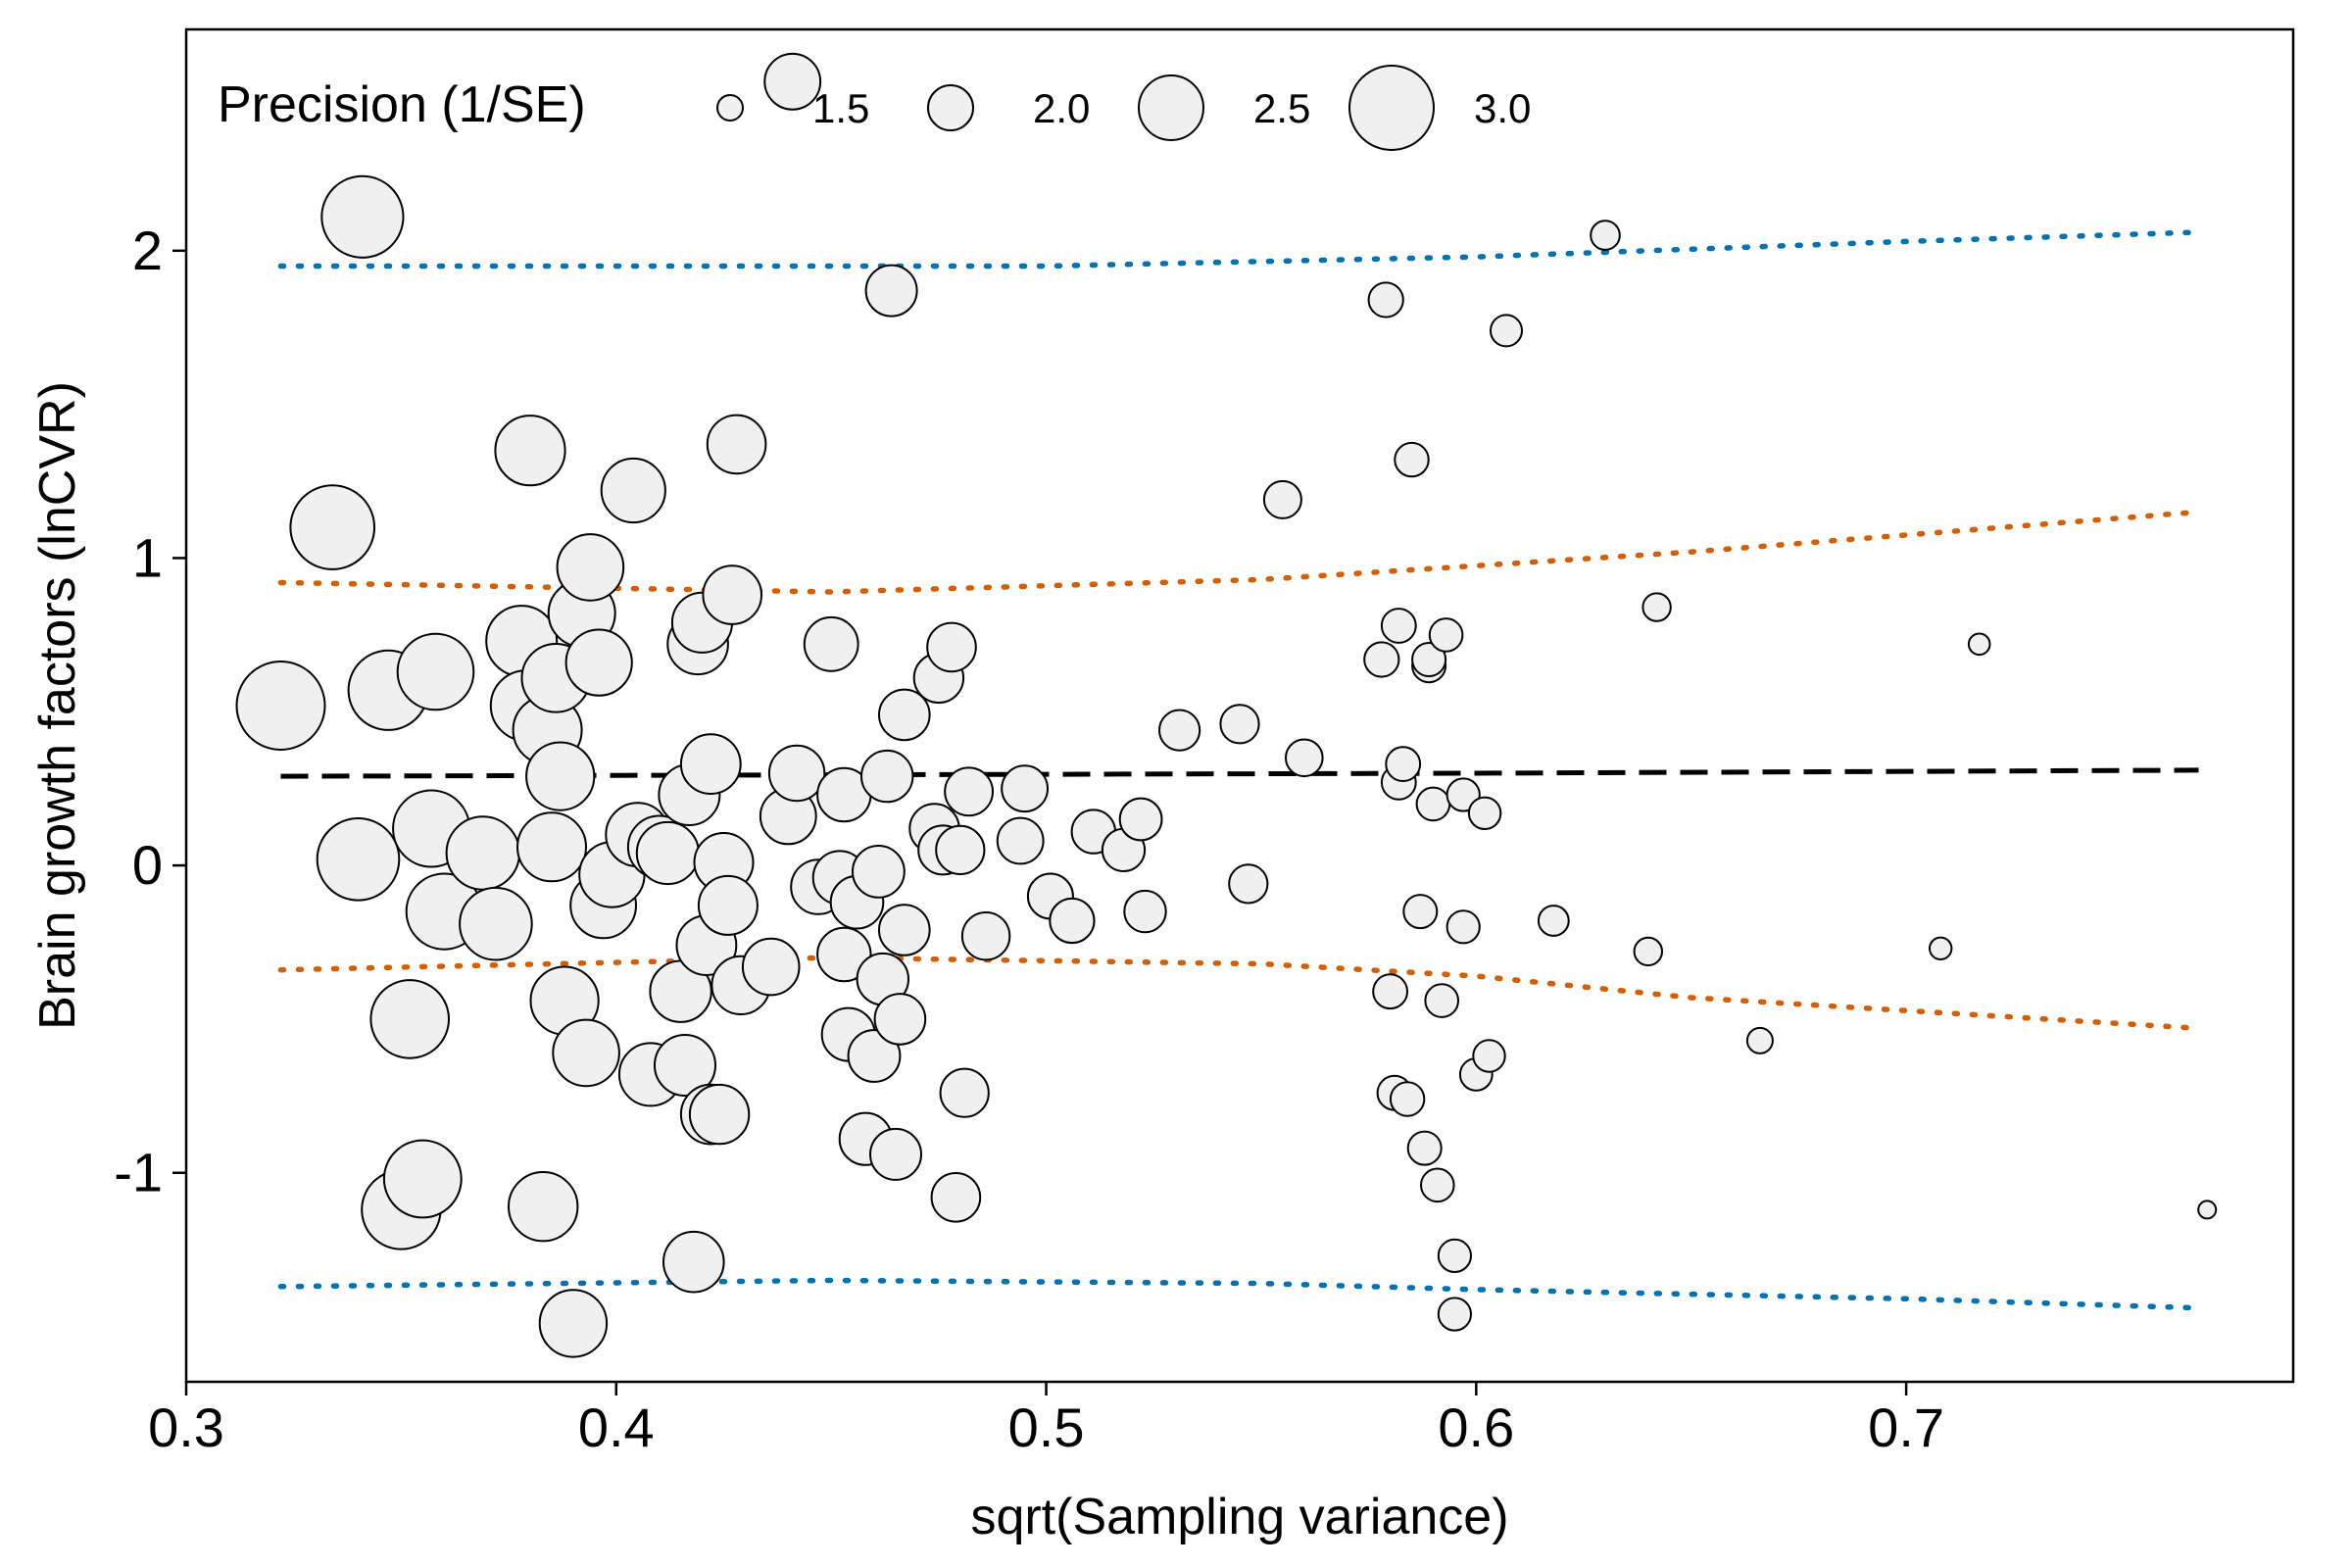  Describe the element at coordinates (402, 104) in the screenshot. I see `legend-title: Precision (1/SE)` at that location.